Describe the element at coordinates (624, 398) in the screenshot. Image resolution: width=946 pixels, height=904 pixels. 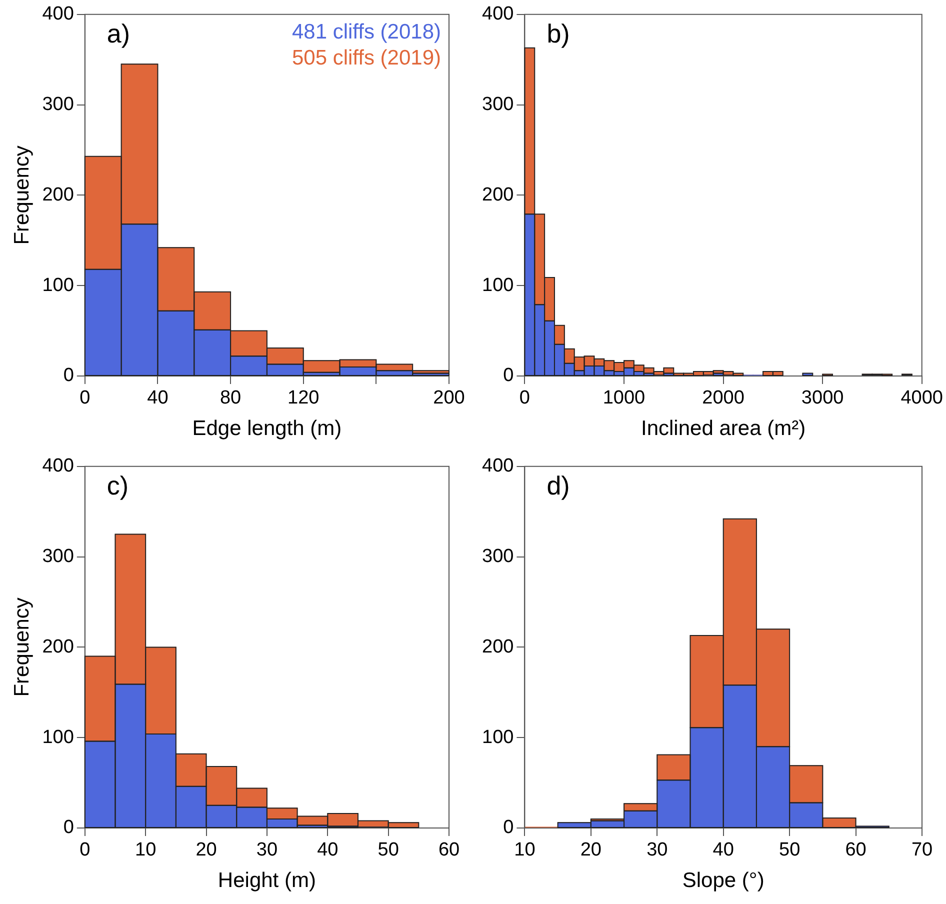
I see `x-tick-label: 1000` at that location.